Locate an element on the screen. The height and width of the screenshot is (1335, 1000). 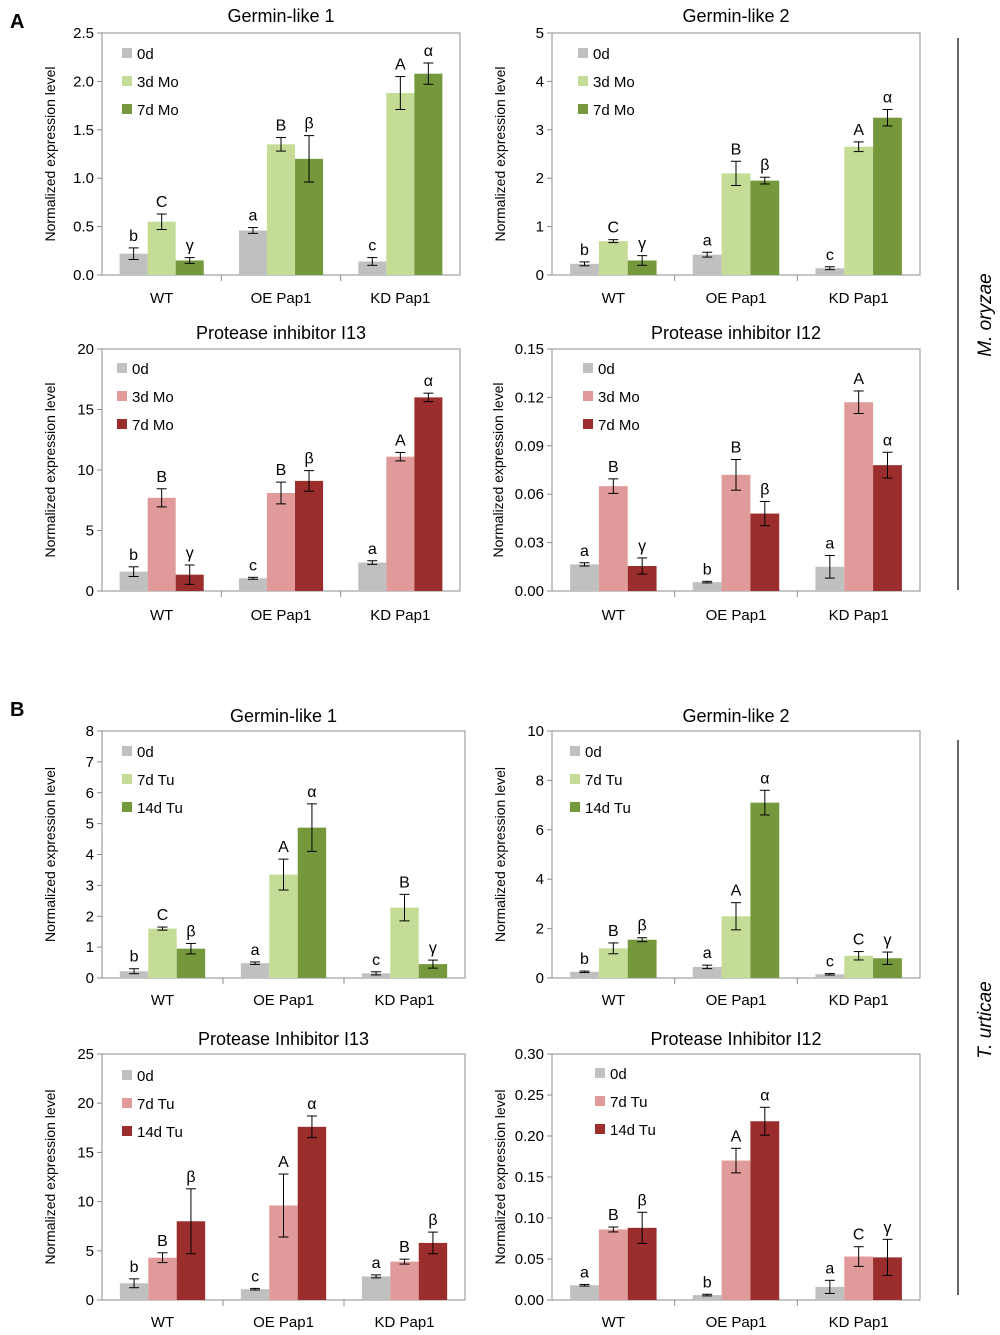
y-tick-label: 2.5 is located at coordinates (83, 33).